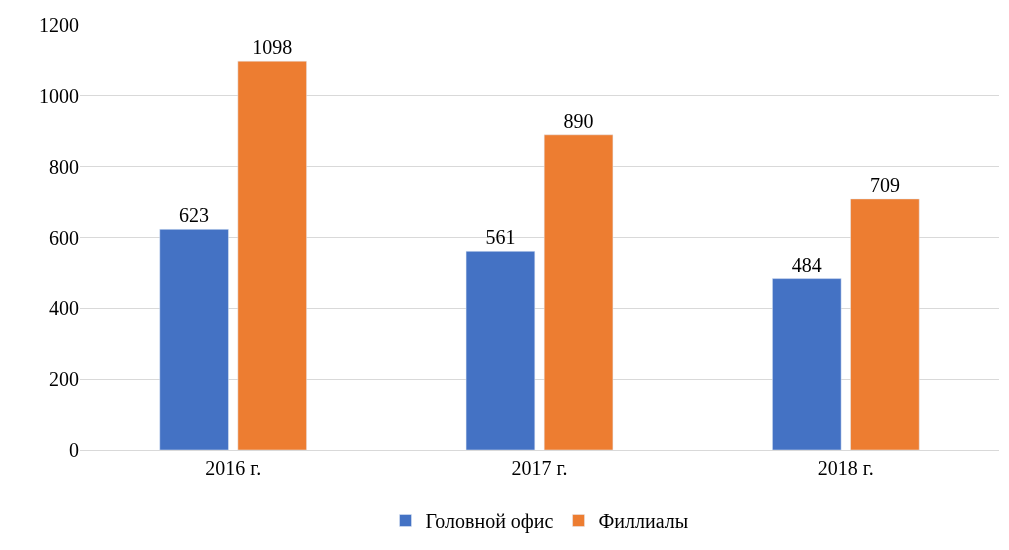 The image size is (1009, 550). Describe the element at coordinates (884, 184) in the screenshot. I see `data-label: 709` at that location.